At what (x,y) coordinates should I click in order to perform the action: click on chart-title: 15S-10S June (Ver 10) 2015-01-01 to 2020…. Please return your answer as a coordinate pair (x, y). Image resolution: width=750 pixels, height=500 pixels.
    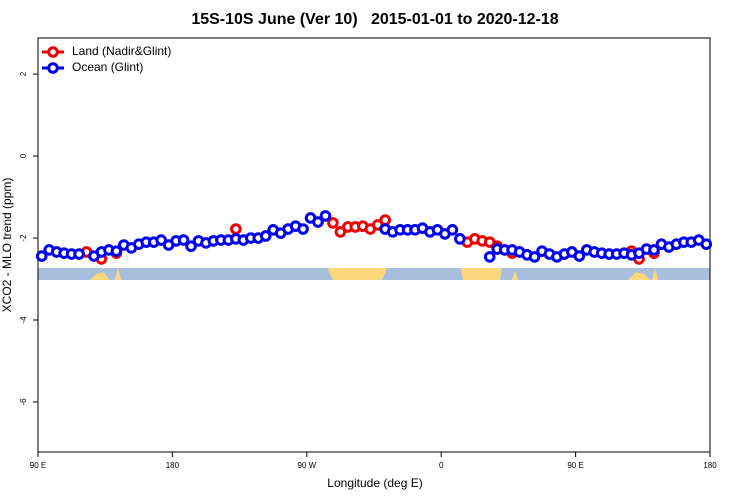
    Looking at the image, I should click on (374, 19).